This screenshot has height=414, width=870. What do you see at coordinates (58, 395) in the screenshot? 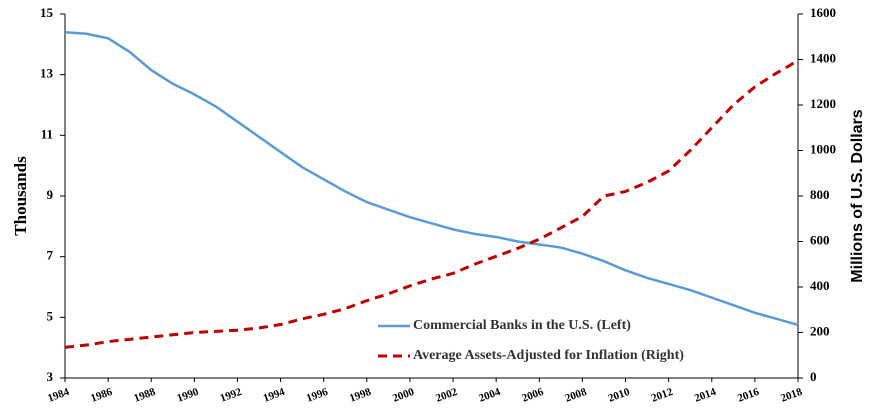
I see `x-tick-label: 1984` at bounding box center [58, 395].